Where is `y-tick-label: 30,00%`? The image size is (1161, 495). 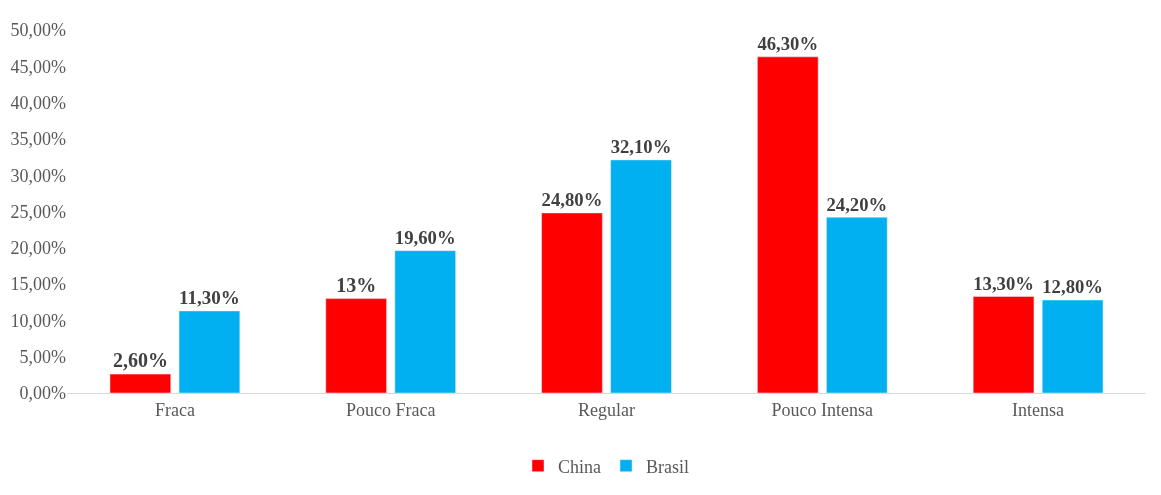 y-tick-label: 30,00% is located at coordinates (38, 175).